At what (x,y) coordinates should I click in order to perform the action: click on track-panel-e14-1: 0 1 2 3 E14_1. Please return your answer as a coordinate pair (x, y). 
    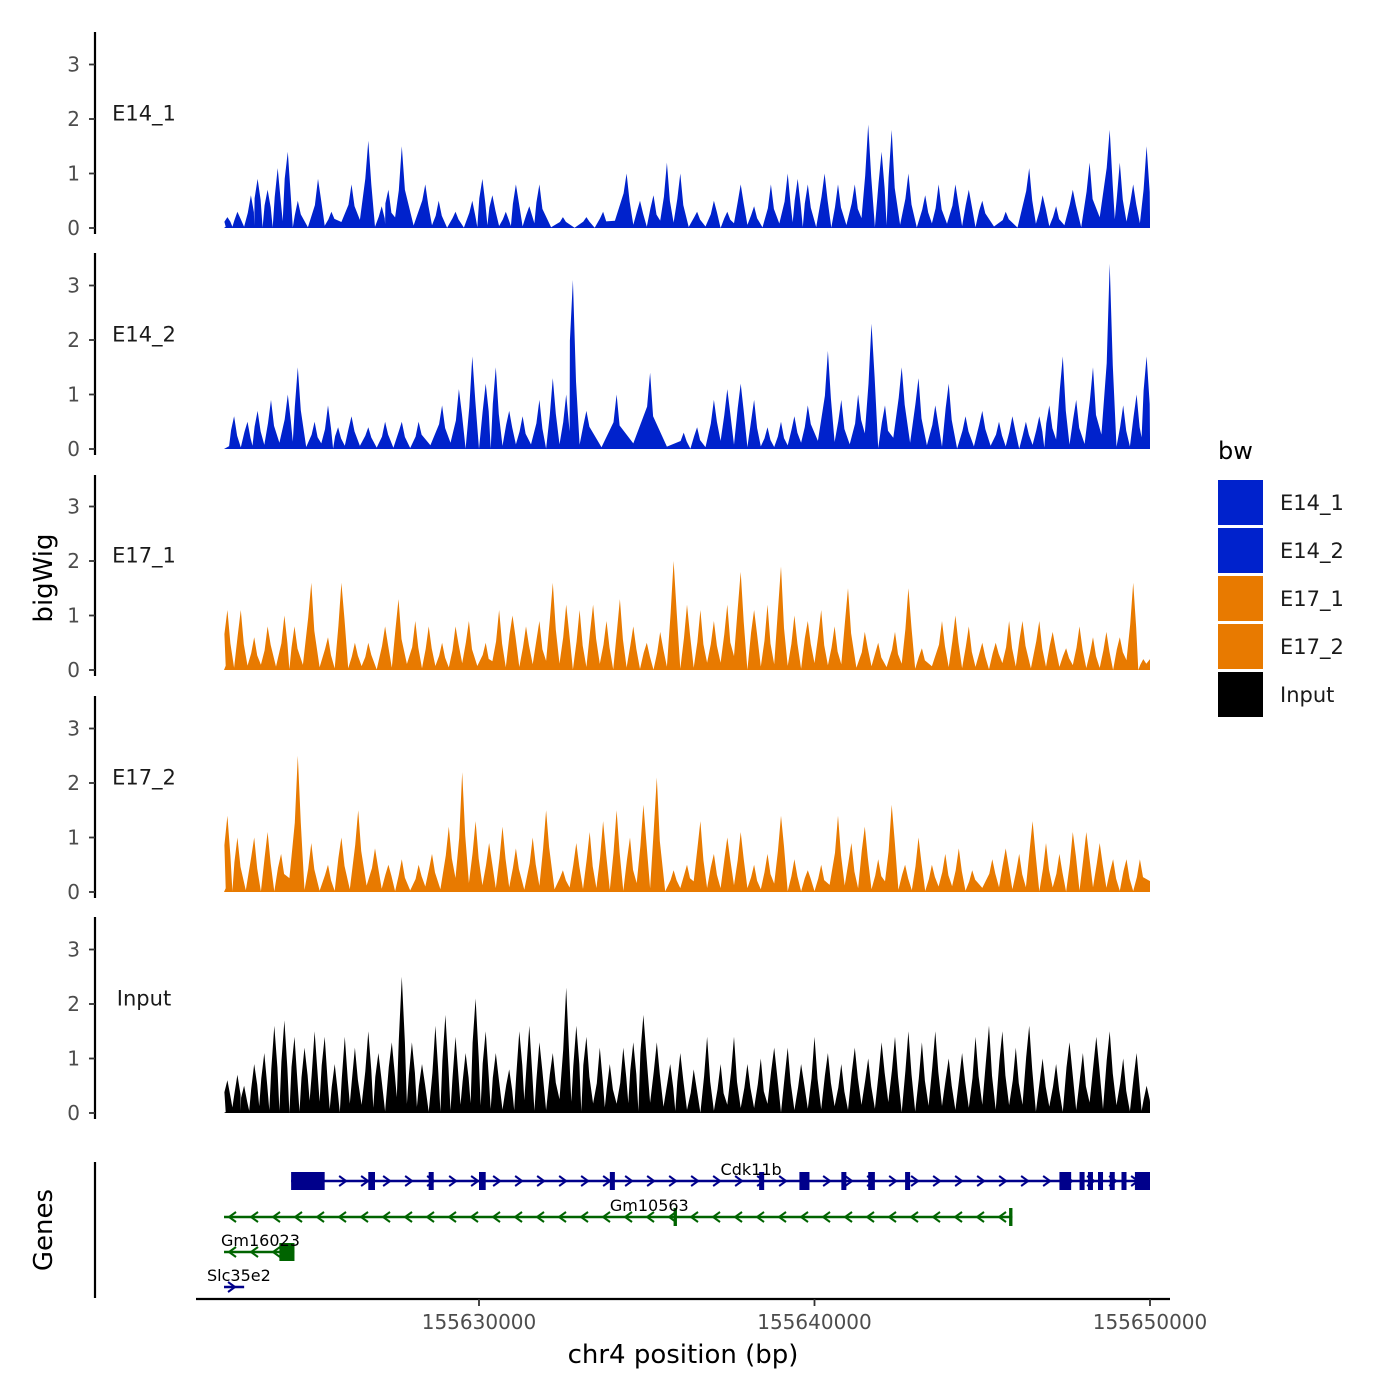
    Looking at the image, I should click on (608, 136).